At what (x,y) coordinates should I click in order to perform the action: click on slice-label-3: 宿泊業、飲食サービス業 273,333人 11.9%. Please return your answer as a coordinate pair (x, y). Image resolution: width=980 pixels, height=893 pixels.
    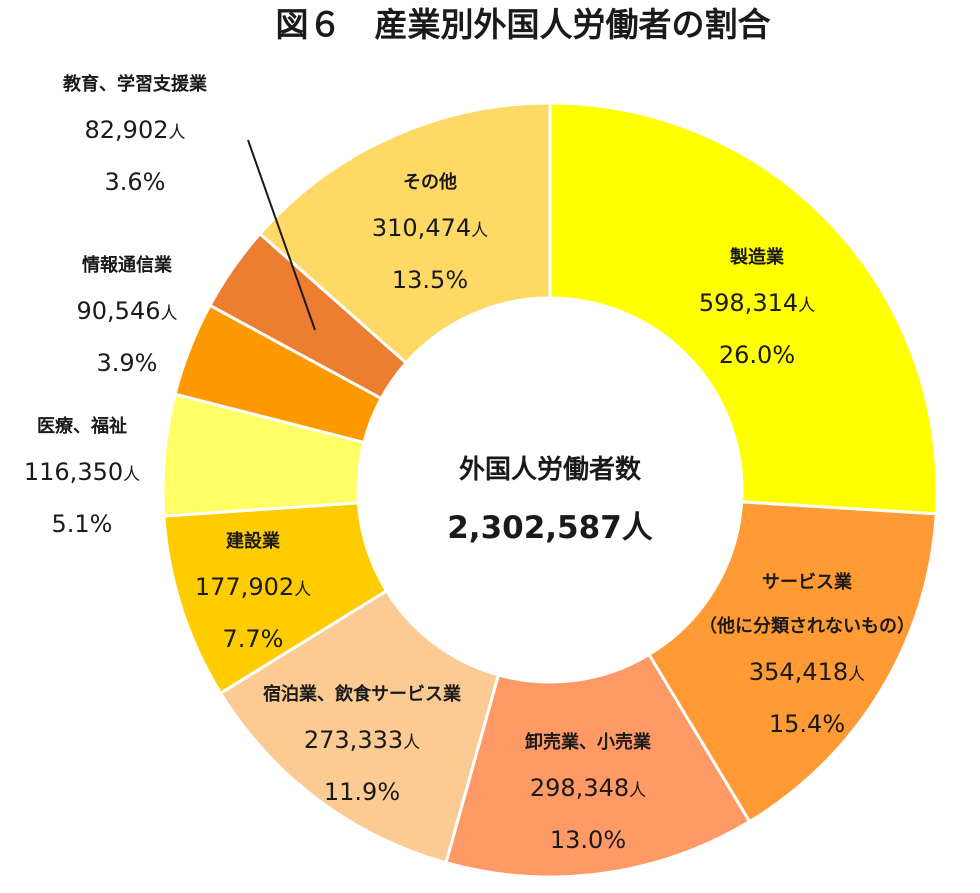
    Looking at the image, I should click on (362, 744).